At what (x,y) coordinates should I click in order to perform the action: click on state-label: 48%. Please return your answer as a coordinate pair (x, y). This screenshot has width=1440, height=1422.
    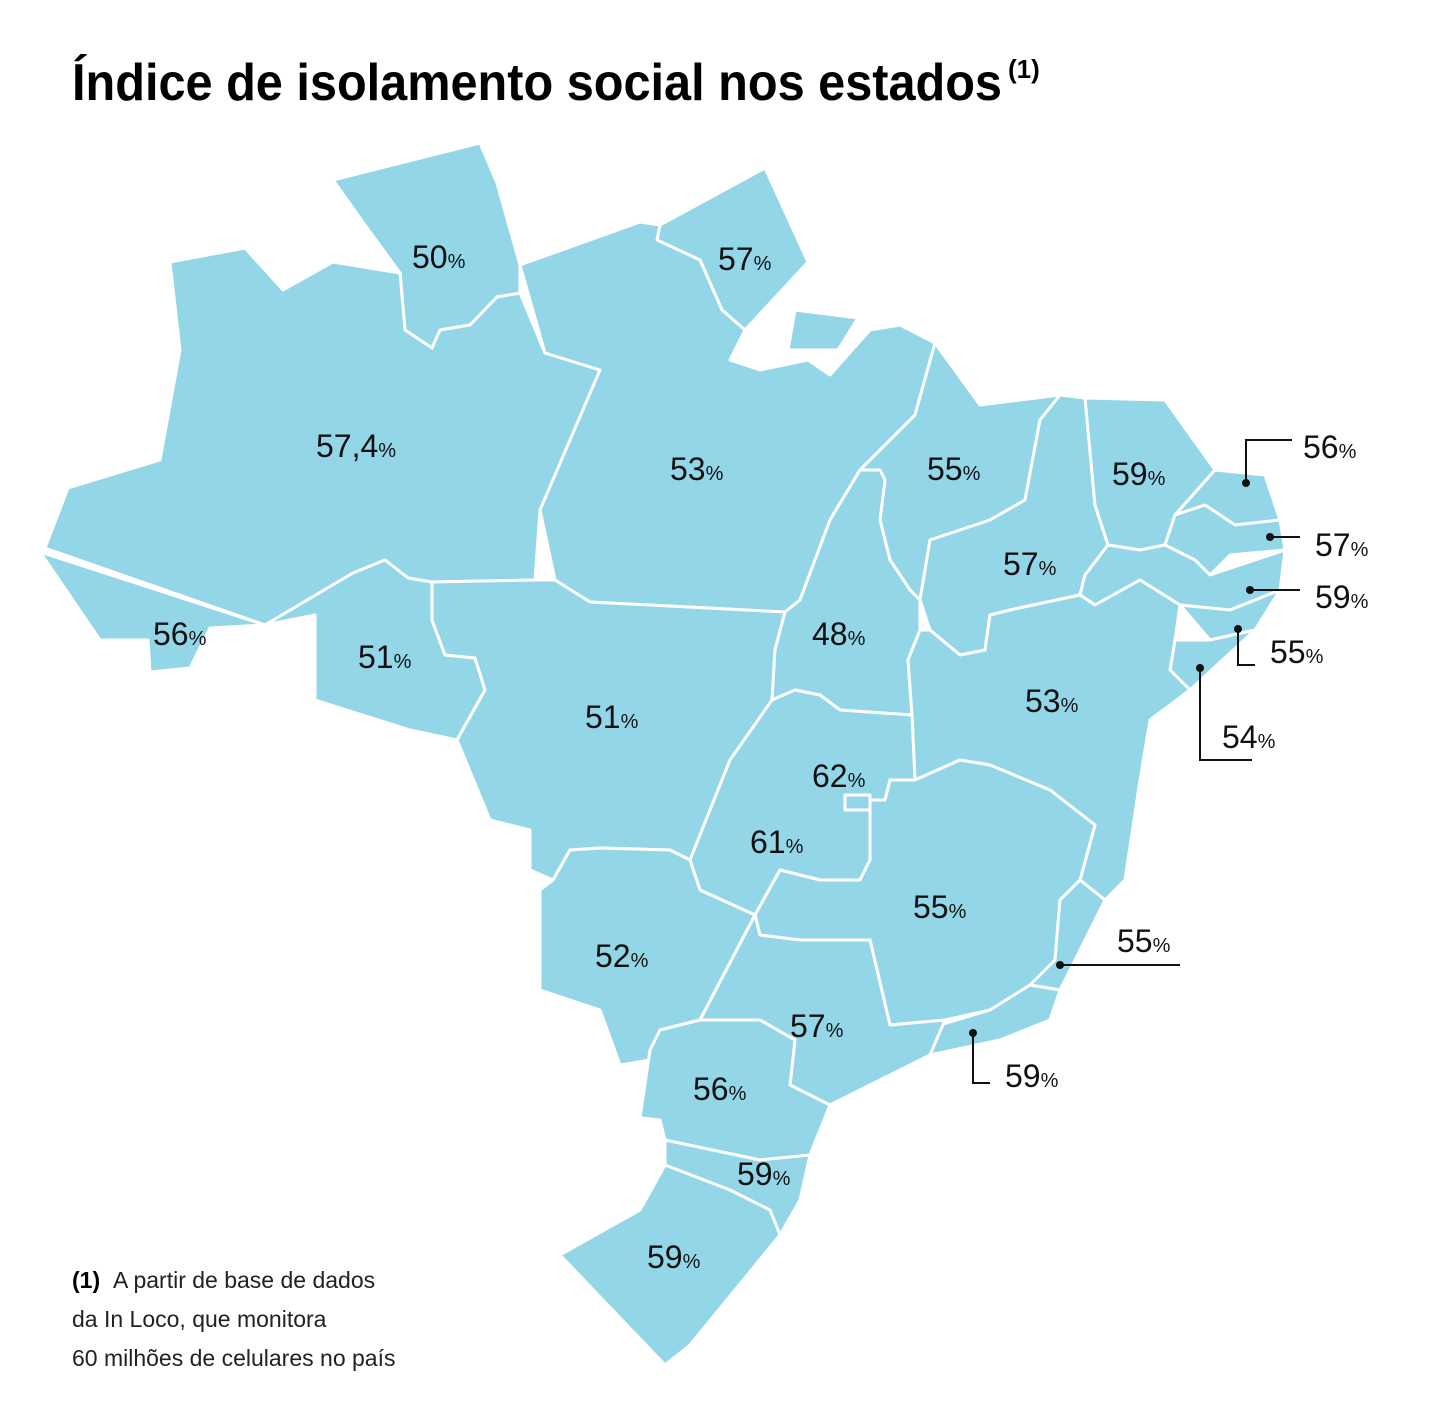
    Looking at the image, I should click on (839, 634).